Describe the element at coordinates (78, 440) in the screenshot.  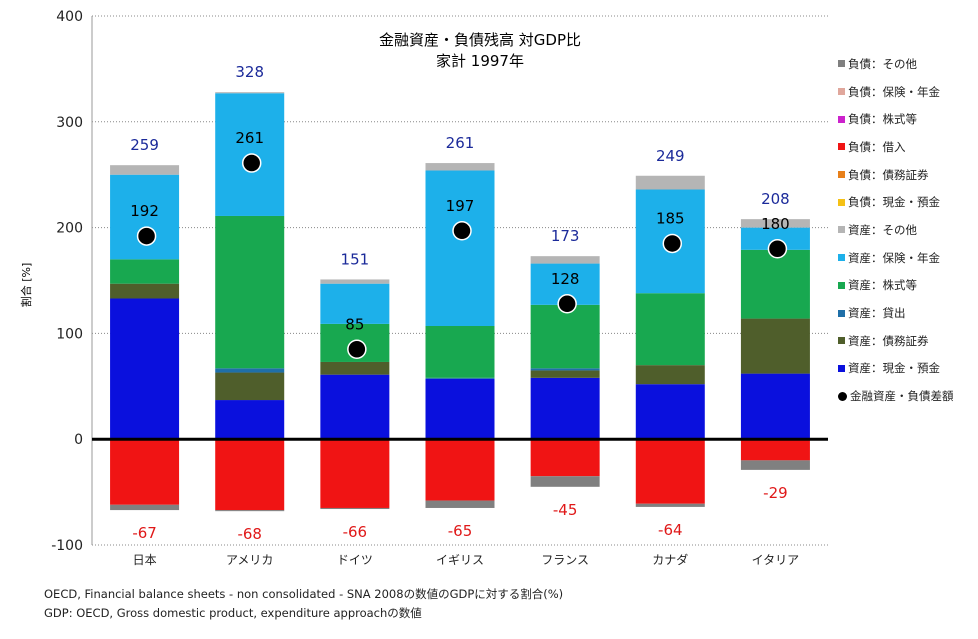
I see `y-tick-label: 0` at that location.